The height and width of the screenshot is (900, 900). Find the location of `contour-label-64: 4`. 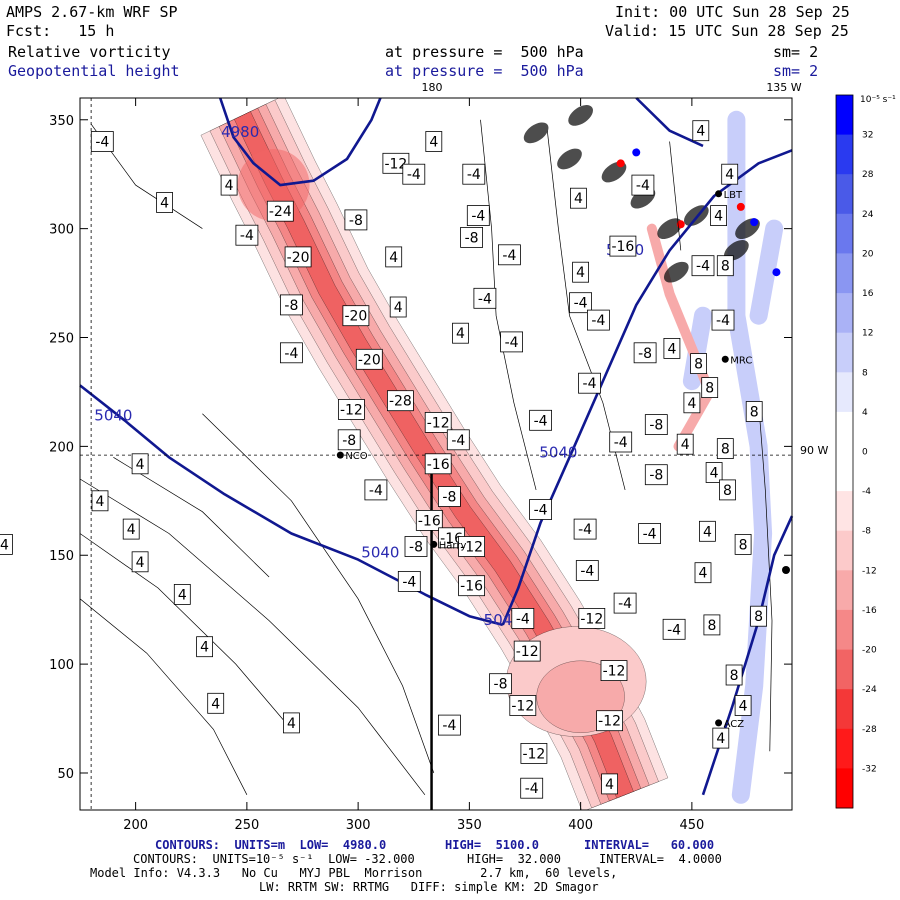

contour-label-64: 4 is located at coordinates (140, 562).